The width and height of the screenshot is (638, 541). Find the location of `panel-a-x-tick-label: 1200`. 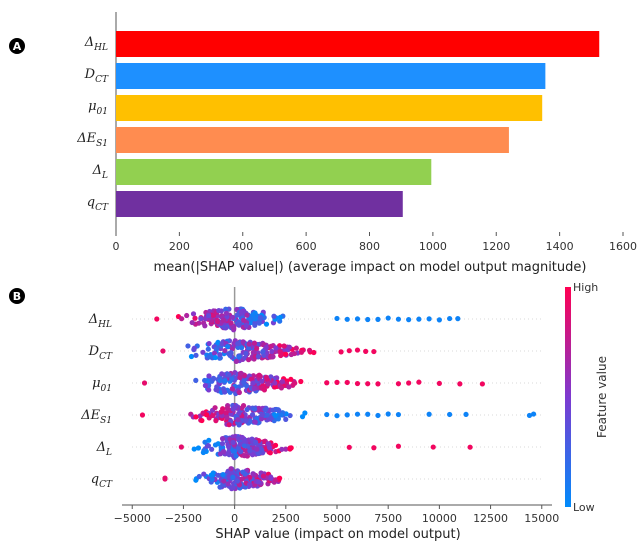

panel-a-x-tick-label: 1200 is located at coordinates (496, 246).